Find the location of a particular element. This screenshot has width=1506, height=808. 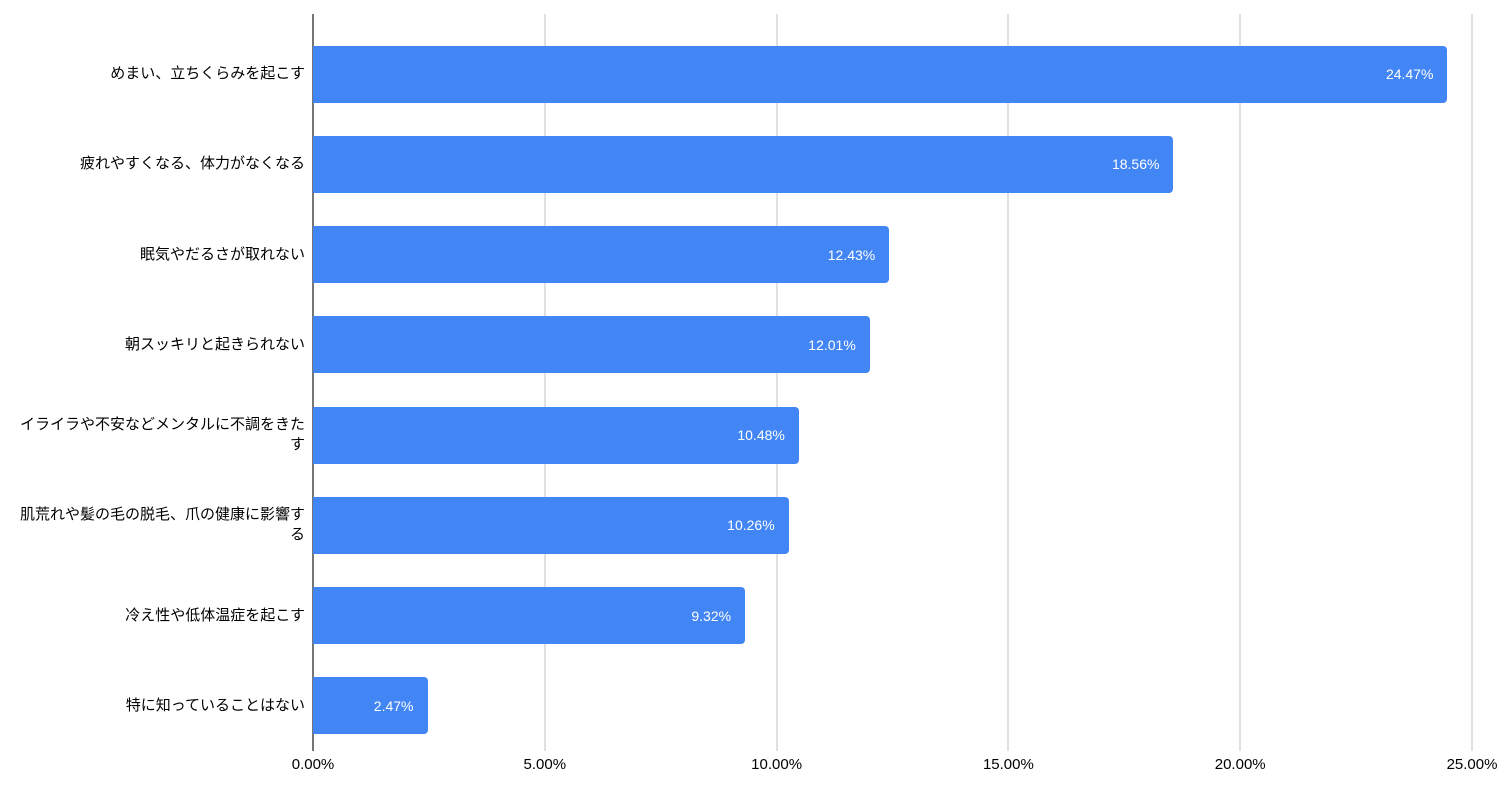

bar: 9.32% is located at coordinates (529, 616).